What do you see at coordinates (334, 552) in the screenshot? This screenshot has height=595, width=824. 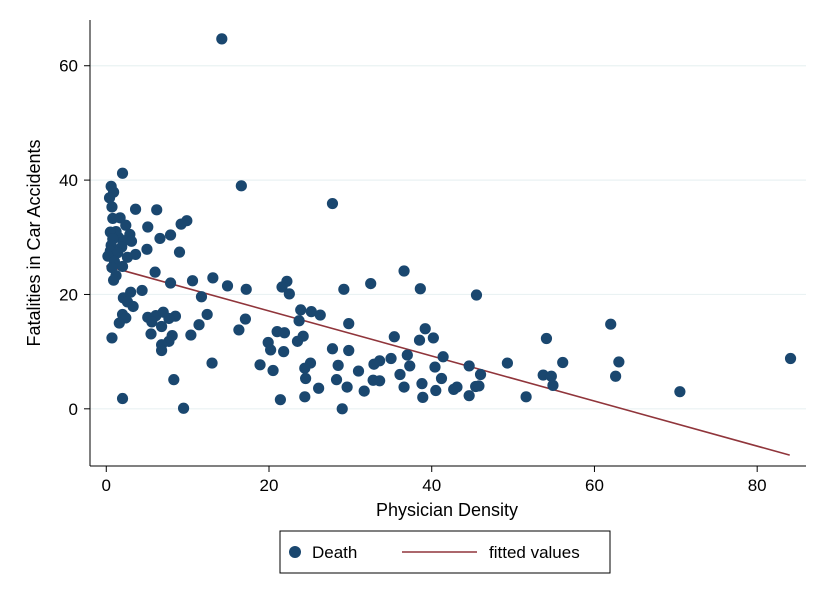 I see `legend-death-label: Death` at bounding box center [334, 552].